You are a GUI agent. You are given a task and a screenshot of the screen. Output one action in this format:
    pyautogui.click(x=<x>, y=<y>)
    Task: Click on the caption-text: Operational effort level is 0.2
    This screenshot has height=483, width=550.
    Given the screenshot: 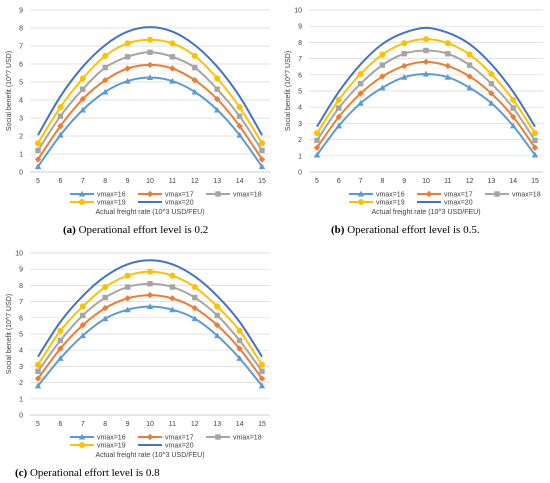 What is the action you would take?
    pyautogui.click(x=142, y=230)
    